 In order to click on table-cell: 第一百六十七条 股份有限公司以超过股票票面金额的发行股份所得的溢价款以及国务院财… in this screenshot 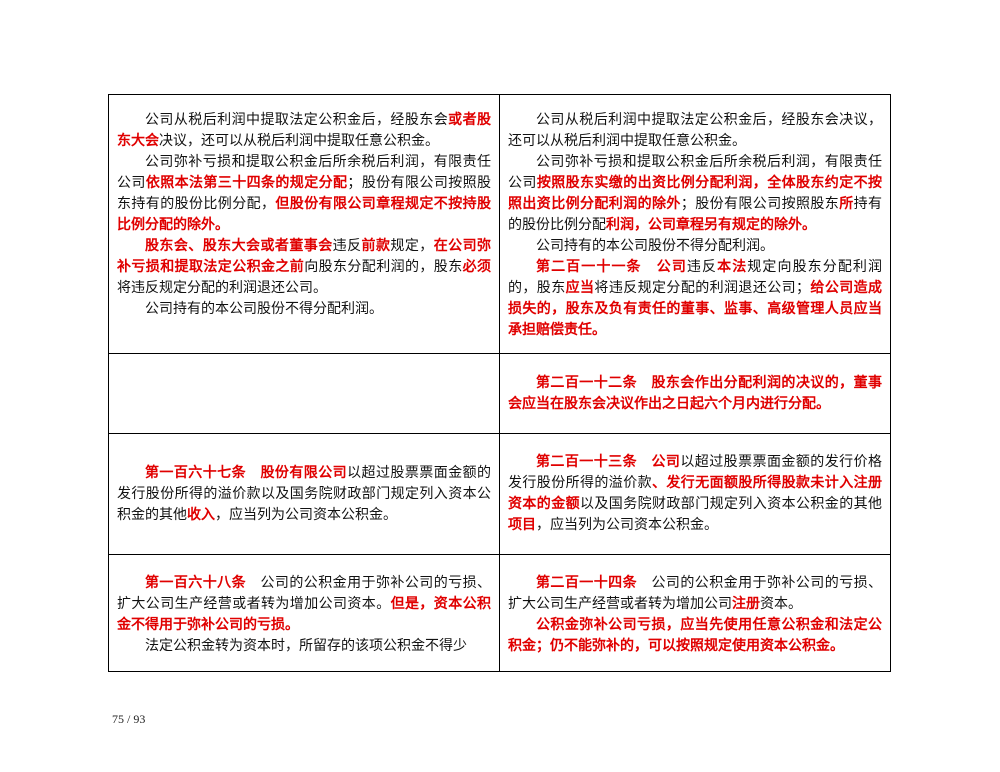, I will do `click(304, 494)`.